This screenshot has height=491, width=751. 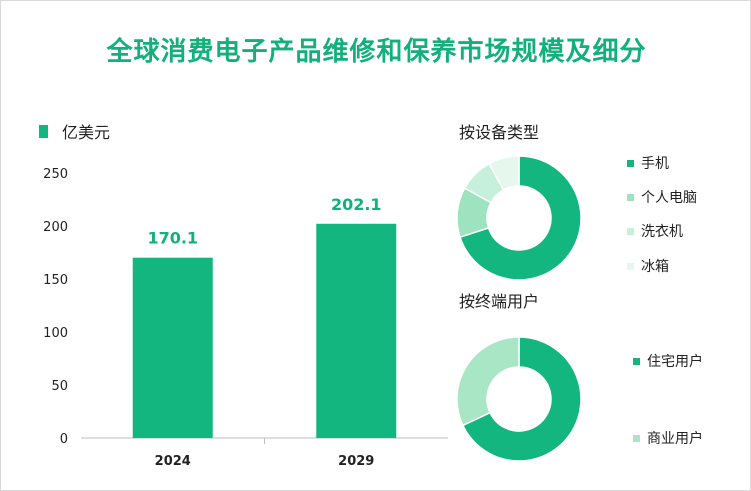 I want to click on user-donut-chart, so click(x=519, y=399).